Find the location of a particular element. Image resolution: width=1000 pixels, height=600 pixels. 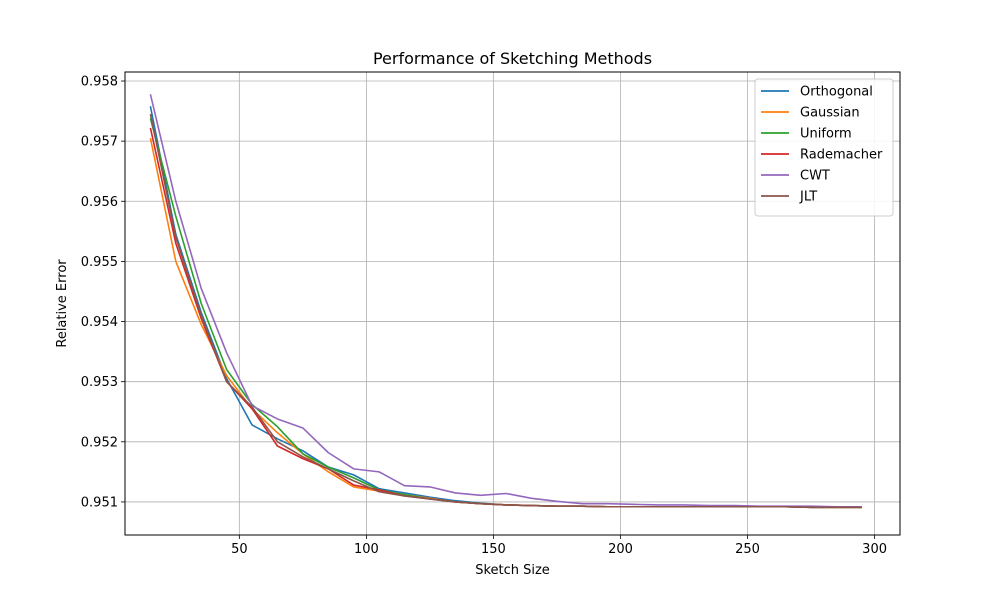

x-tick-label: 100 is located at coordinates (366, 549).